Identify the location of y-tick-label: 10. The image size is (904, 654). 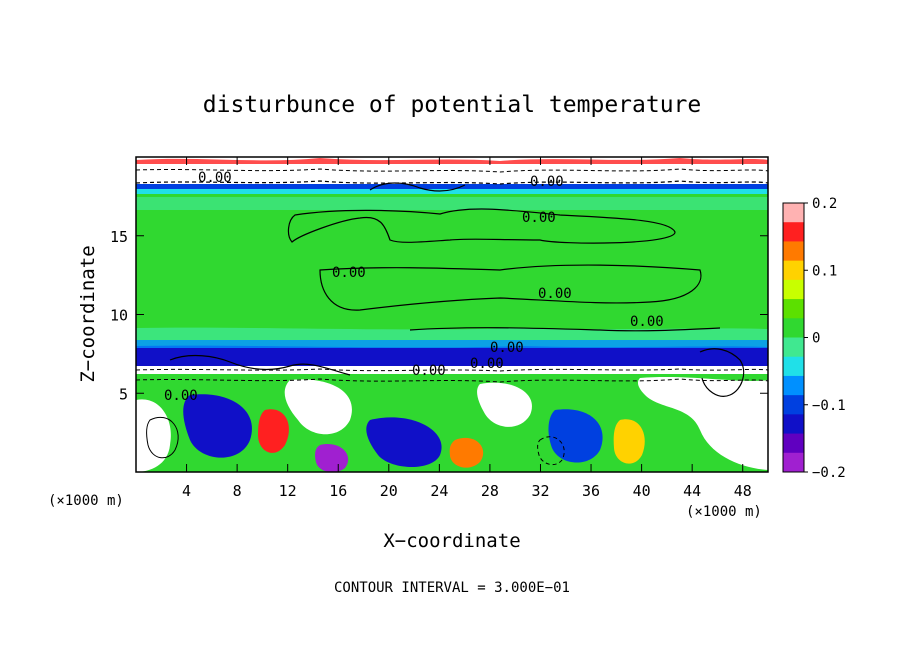
(119, 316).